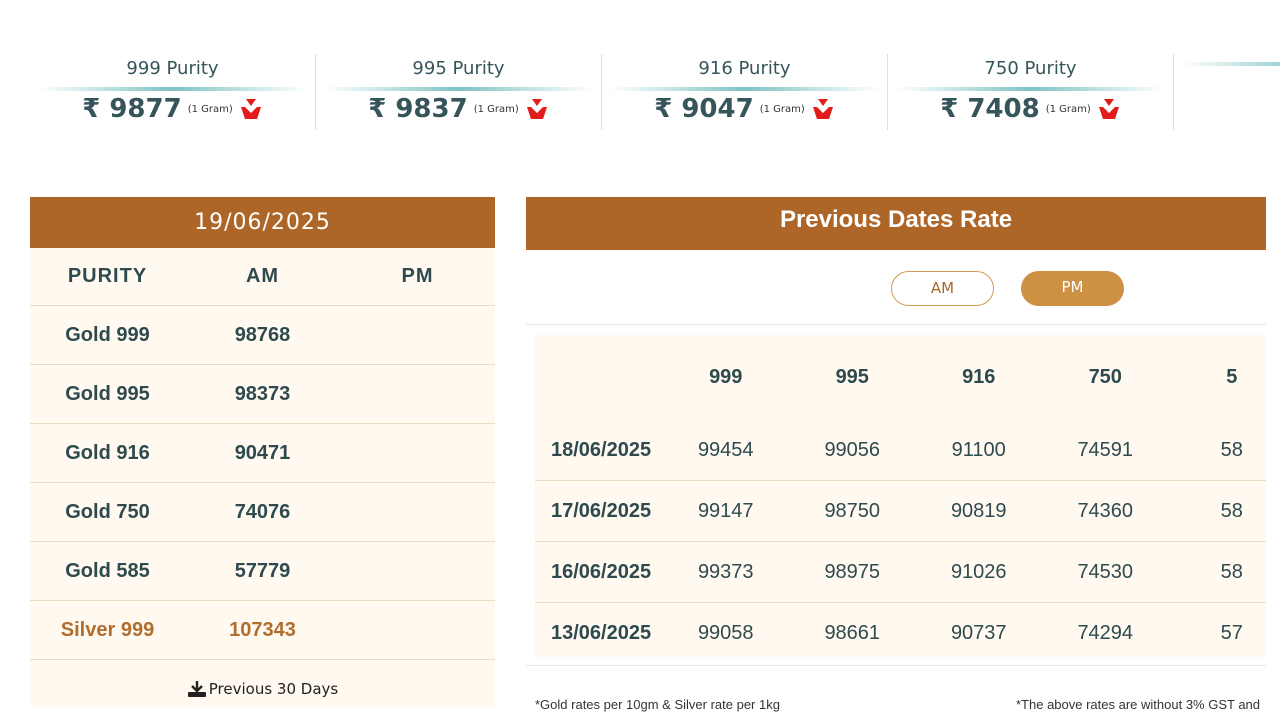  What do you see at coordinates (725, 449) in the screenshot?
I see `cell: 99454` at bounding box center [725, 449].